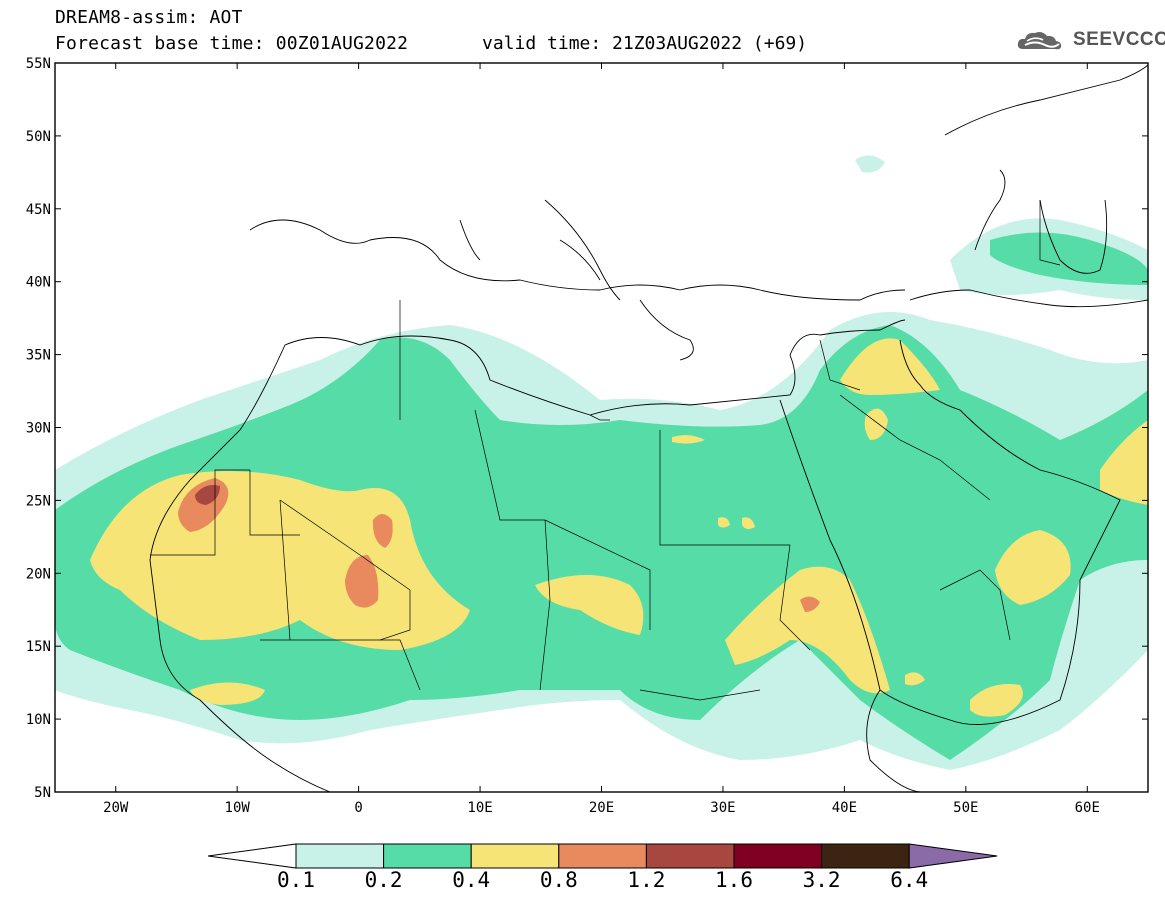 Image resolution: width=1165 pixels, height=905 pixels. I want to click on lon-tick-label: 30E, so click(722, 808).